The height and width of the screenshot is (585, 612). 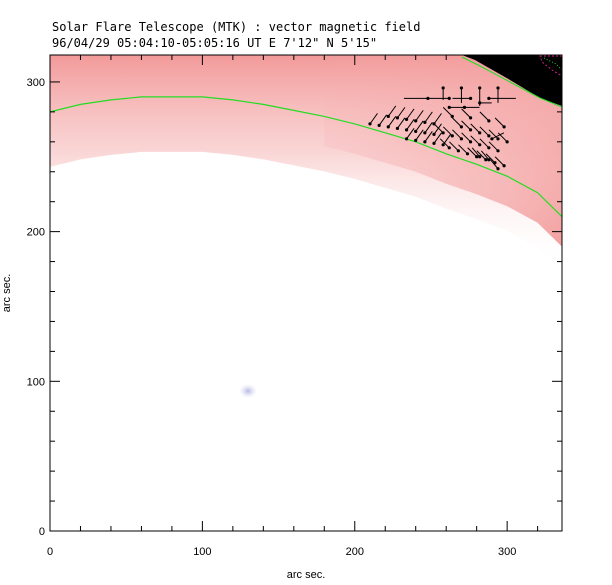 I want to click on intensity-shading-right, so click(x=443, y=151).